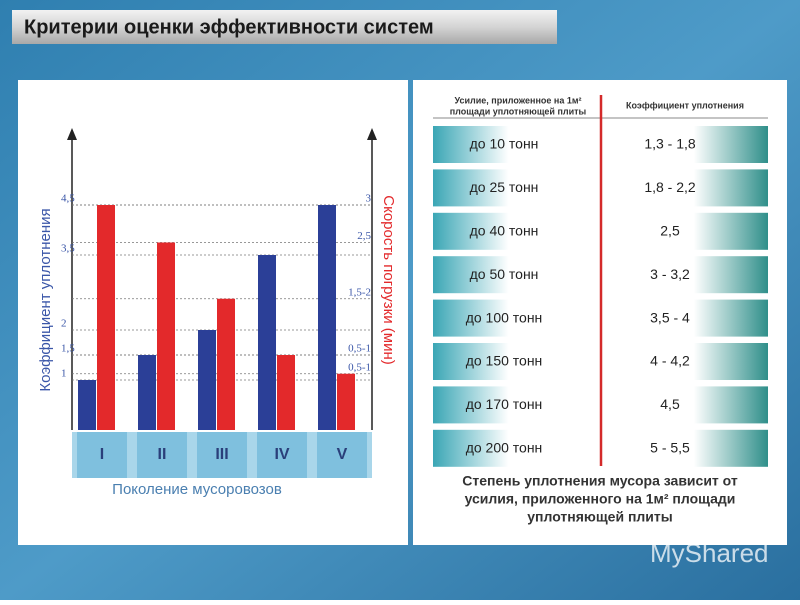 The image size is (800, 605). I want to click on title-bar, so click(284, 27).